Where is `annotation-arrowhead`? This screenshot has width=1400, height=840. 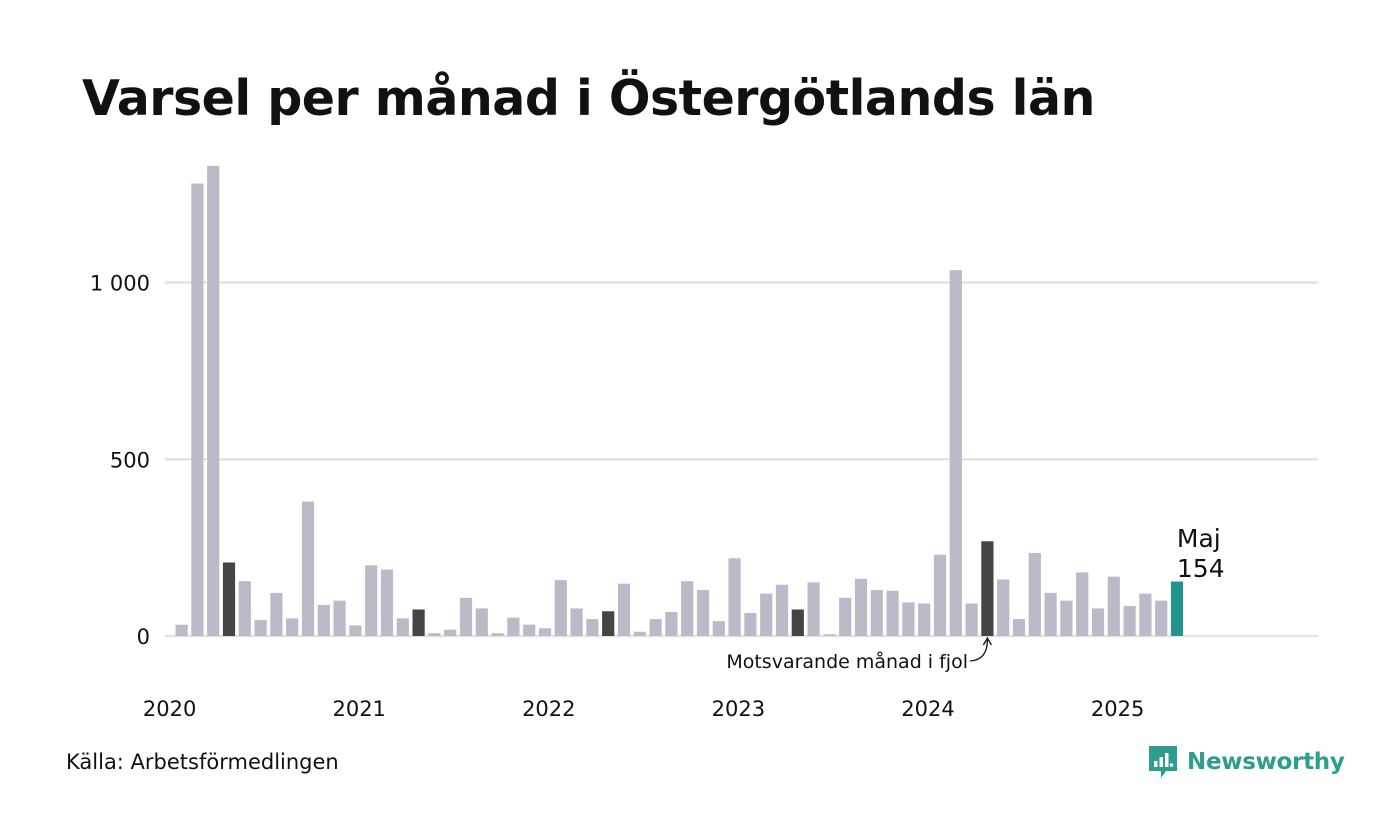 annotation-arrowhead is located at coordinates (987, 641).